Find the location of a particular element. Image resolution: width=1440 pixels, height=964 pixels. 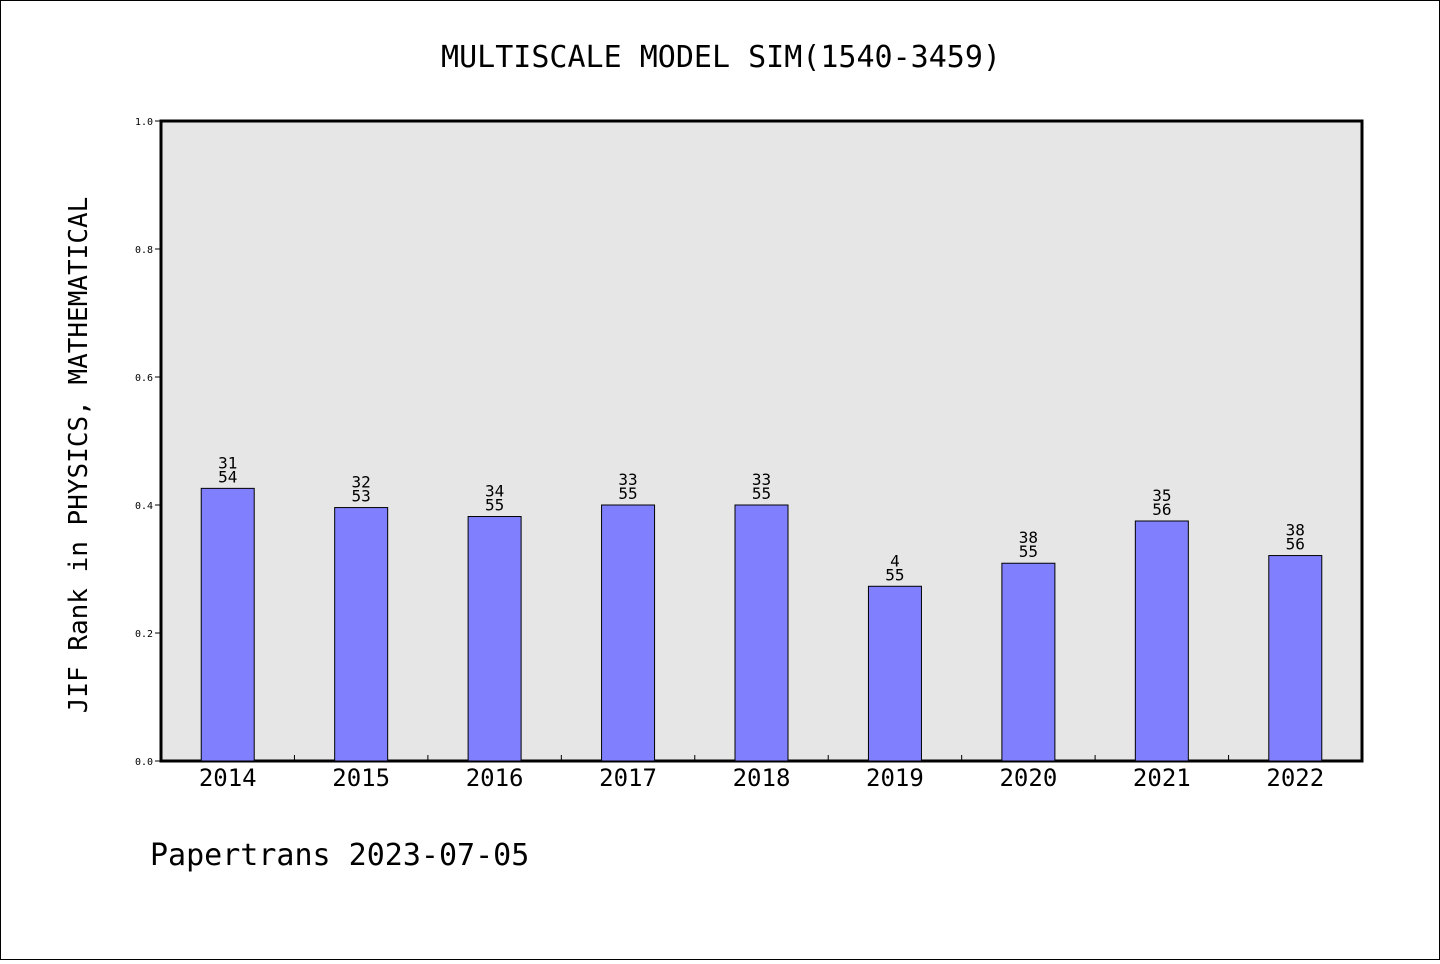

x-tick-label: 2017 is located at coordinates (628, 778).